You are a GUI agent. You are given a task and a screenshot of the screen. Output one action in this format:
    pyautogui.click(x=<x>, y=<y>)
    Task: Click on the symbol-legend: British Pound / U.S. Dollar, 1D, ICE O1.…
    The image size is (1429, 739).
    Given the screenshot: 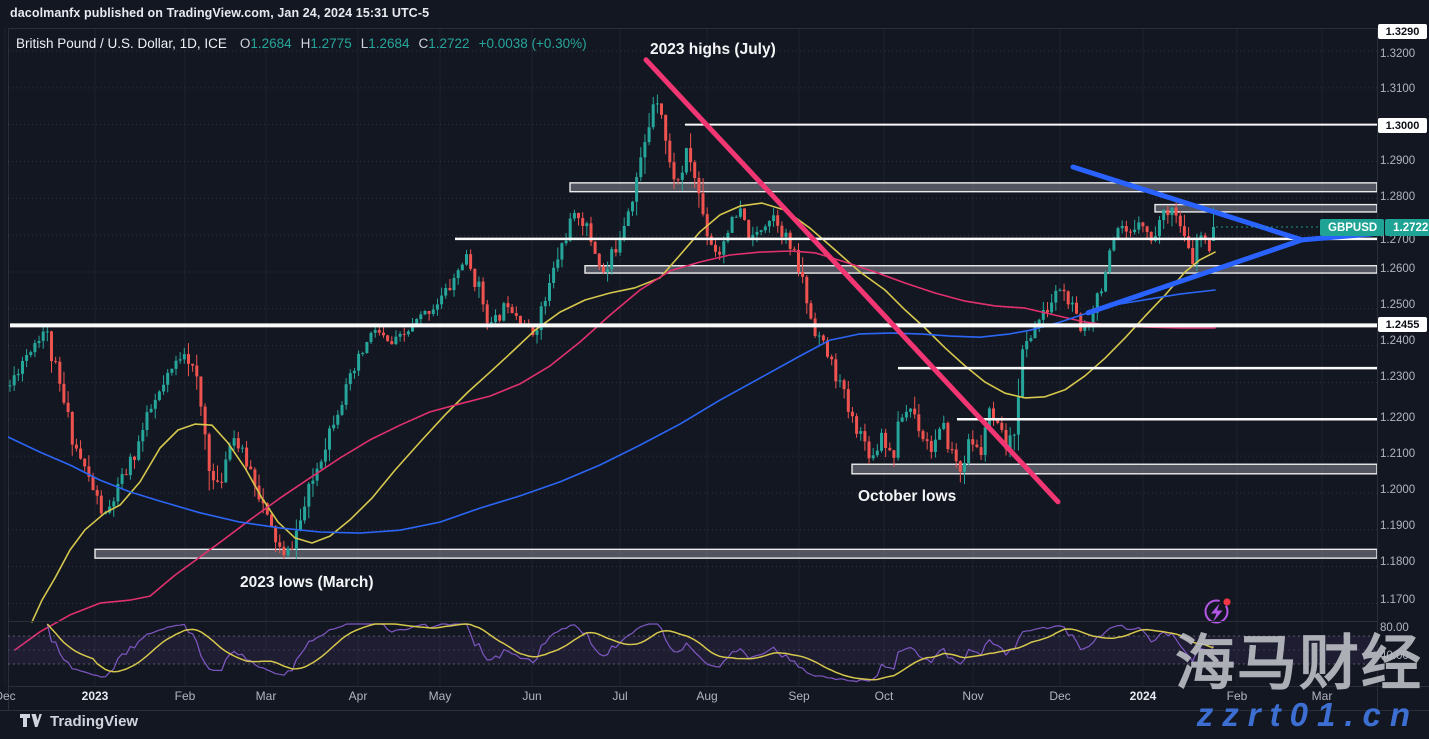 What is the action you would take?
    pyautogui.click(x=301, y=43)
    